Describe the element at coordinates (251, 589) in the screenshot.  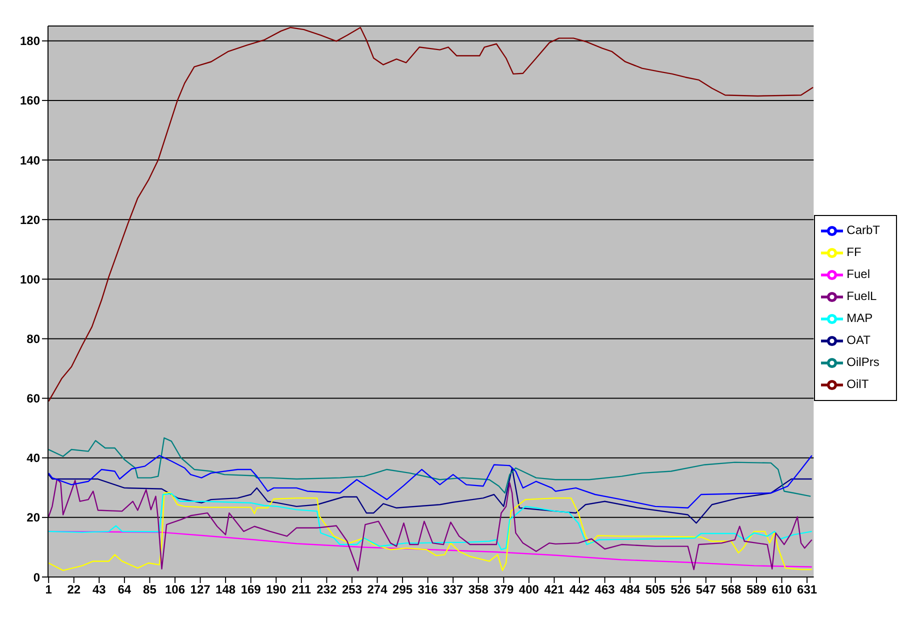
I see `x-tick-label: 169` at that location.